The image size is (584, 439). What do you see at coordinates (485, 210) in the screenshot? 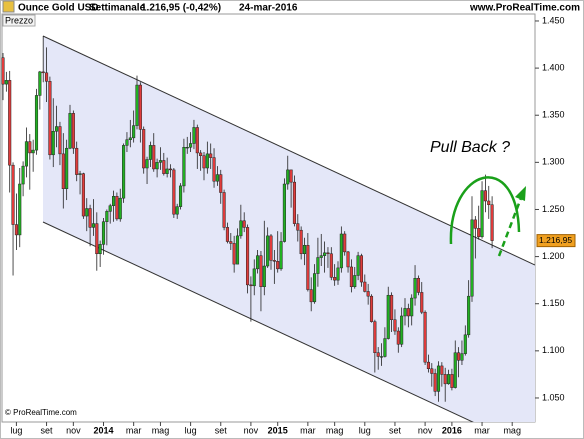
I see `pullback-arc` at bounding box center [485, 210].